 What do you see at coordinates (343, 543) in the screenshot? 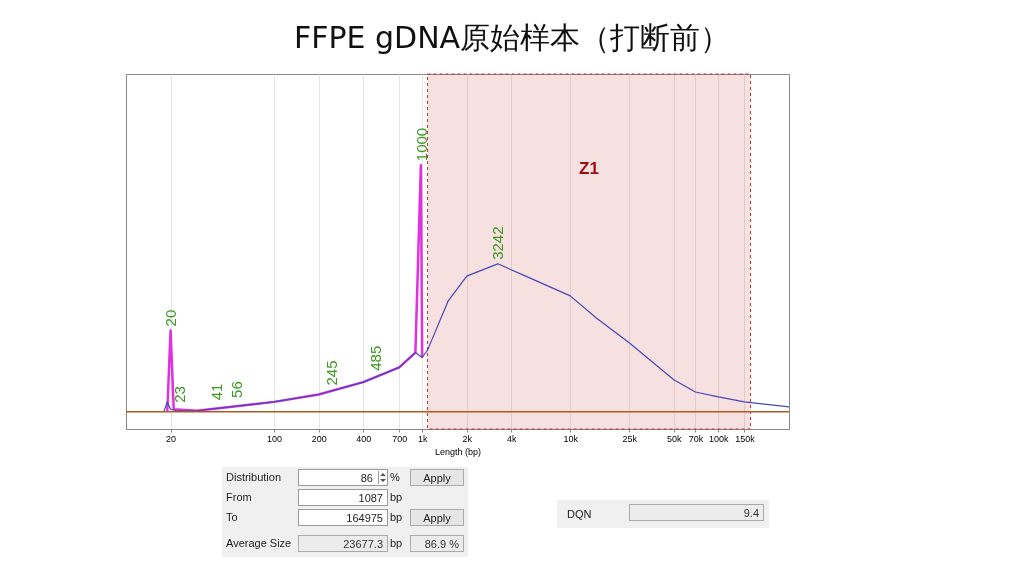
I see `text: 23677.3` at bounding box center [343, 543].